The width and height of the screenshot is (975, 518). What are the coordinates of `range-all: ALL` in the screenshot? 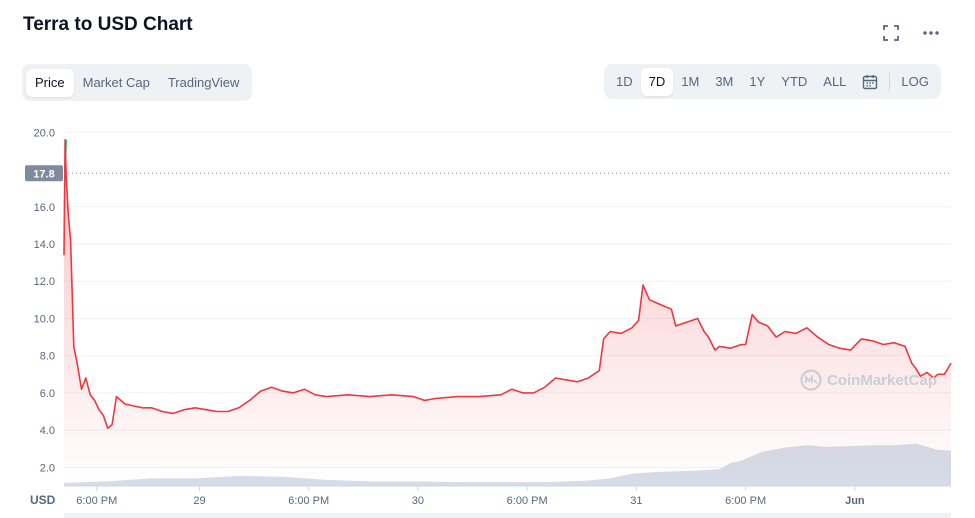 It's located at (835, 81).